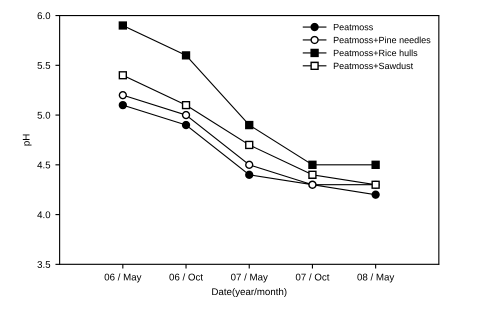  I want to click on x-tick-label: 07 / May, so click(249, 277).